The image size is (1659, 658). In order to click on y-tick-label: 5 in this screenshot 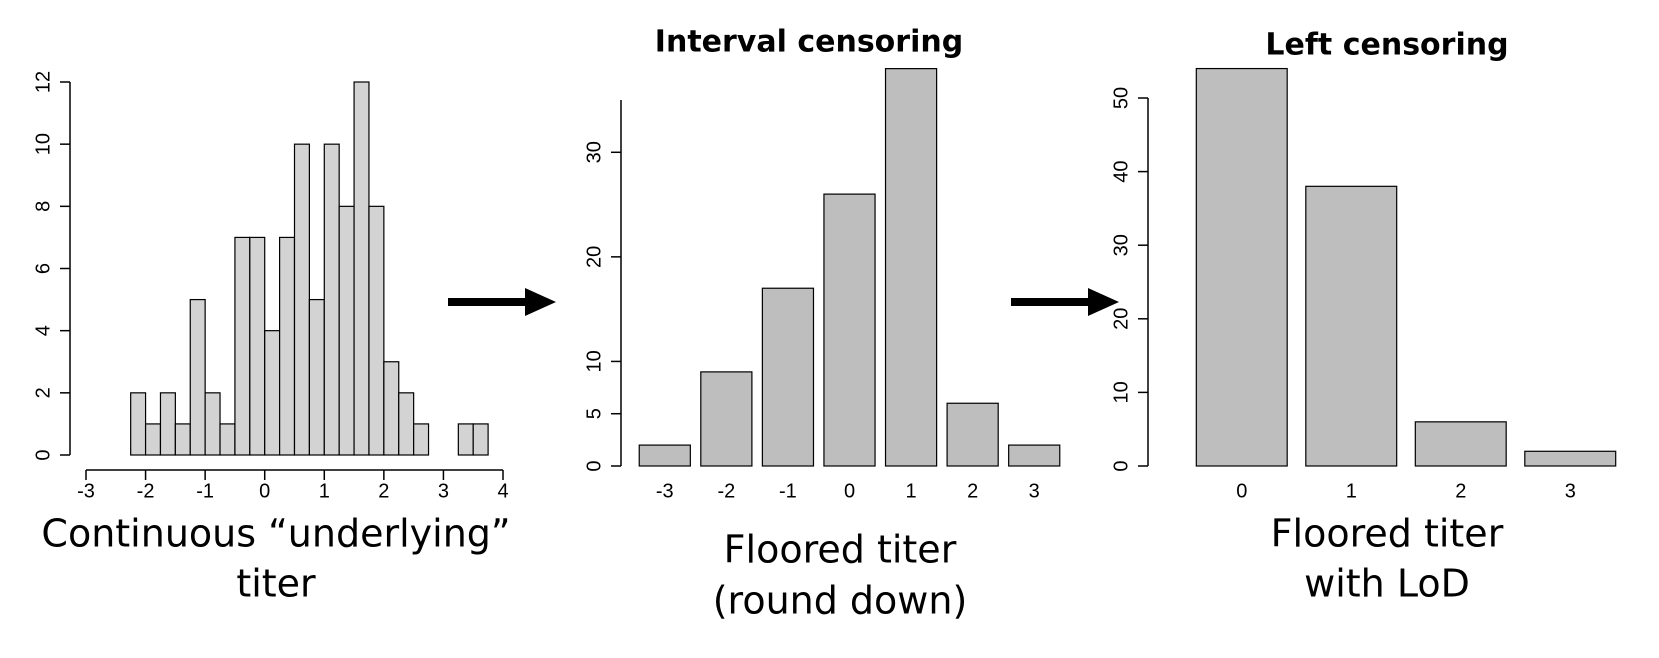, I will do `click(594, 413)`.